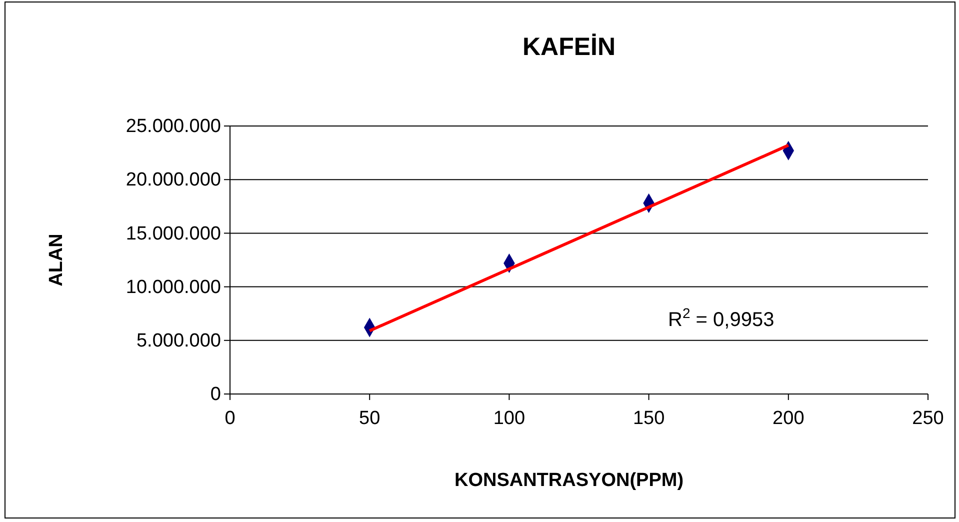 The image size is (959, 522). What do you see at coordinates (56, 260) in the screenshot?
I see `y-axis-title: ALAN` at bounding box center [56, 260].